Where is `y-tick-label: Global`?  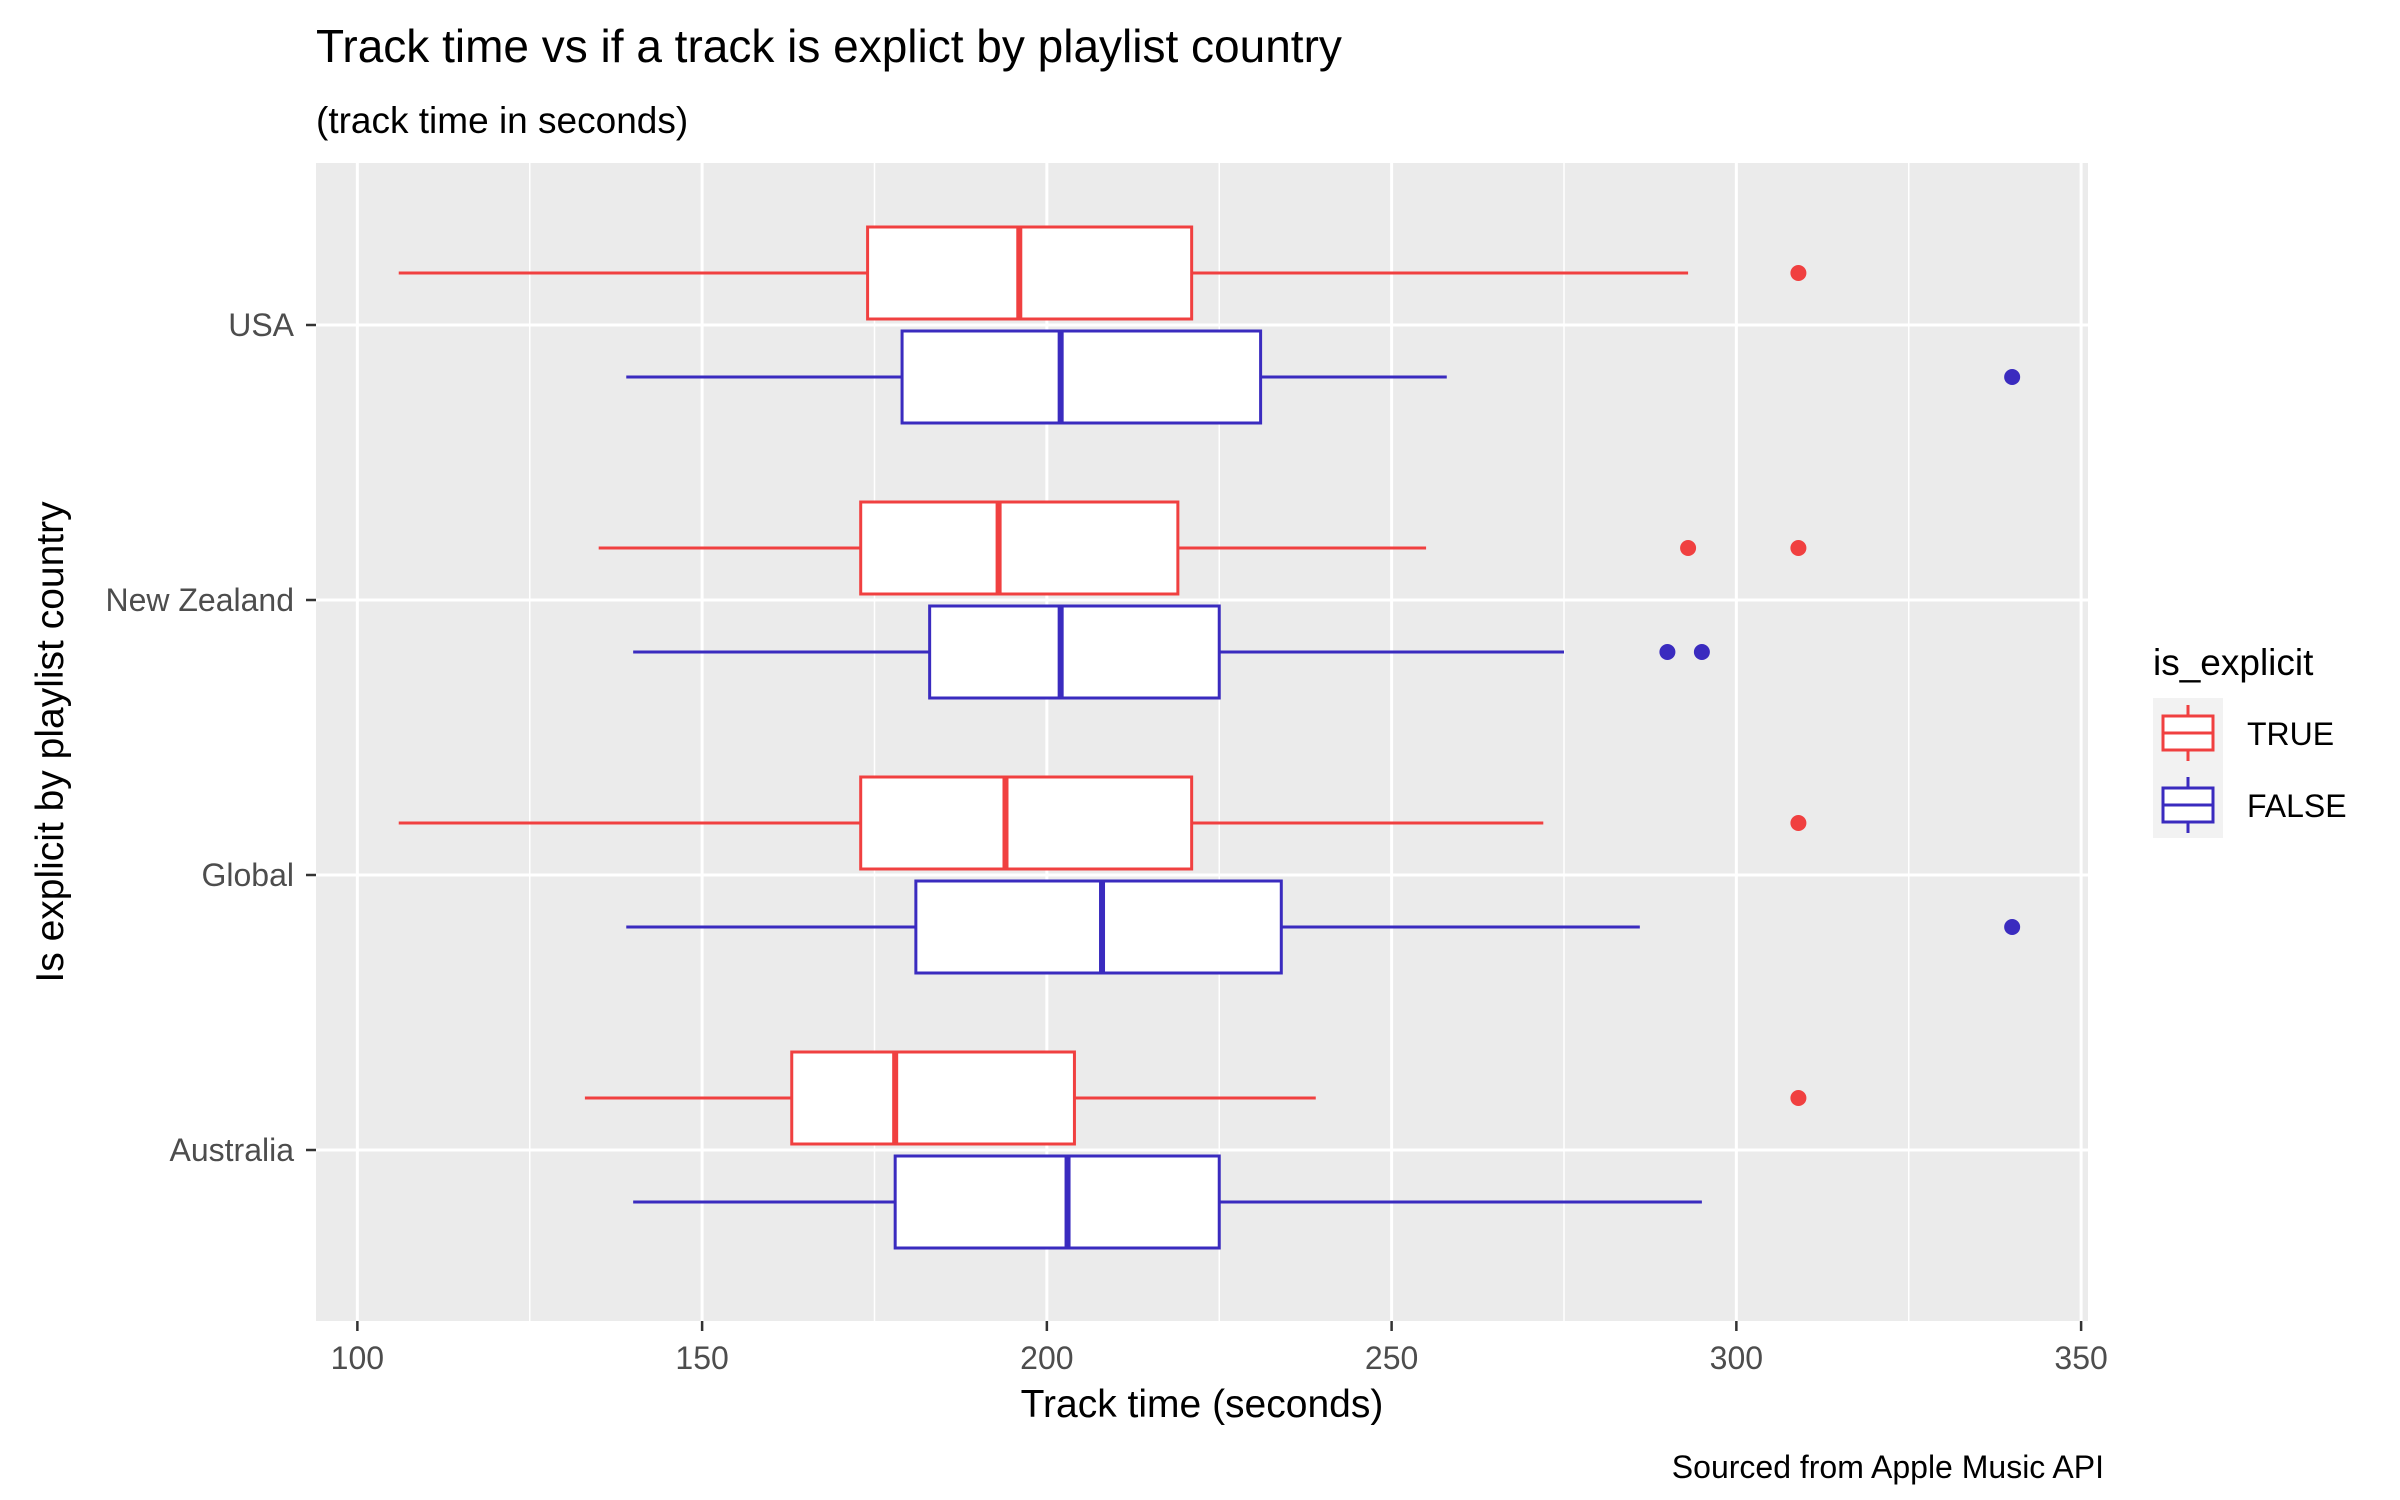 y-tick-label: Global is located at coordinates (248, 875).